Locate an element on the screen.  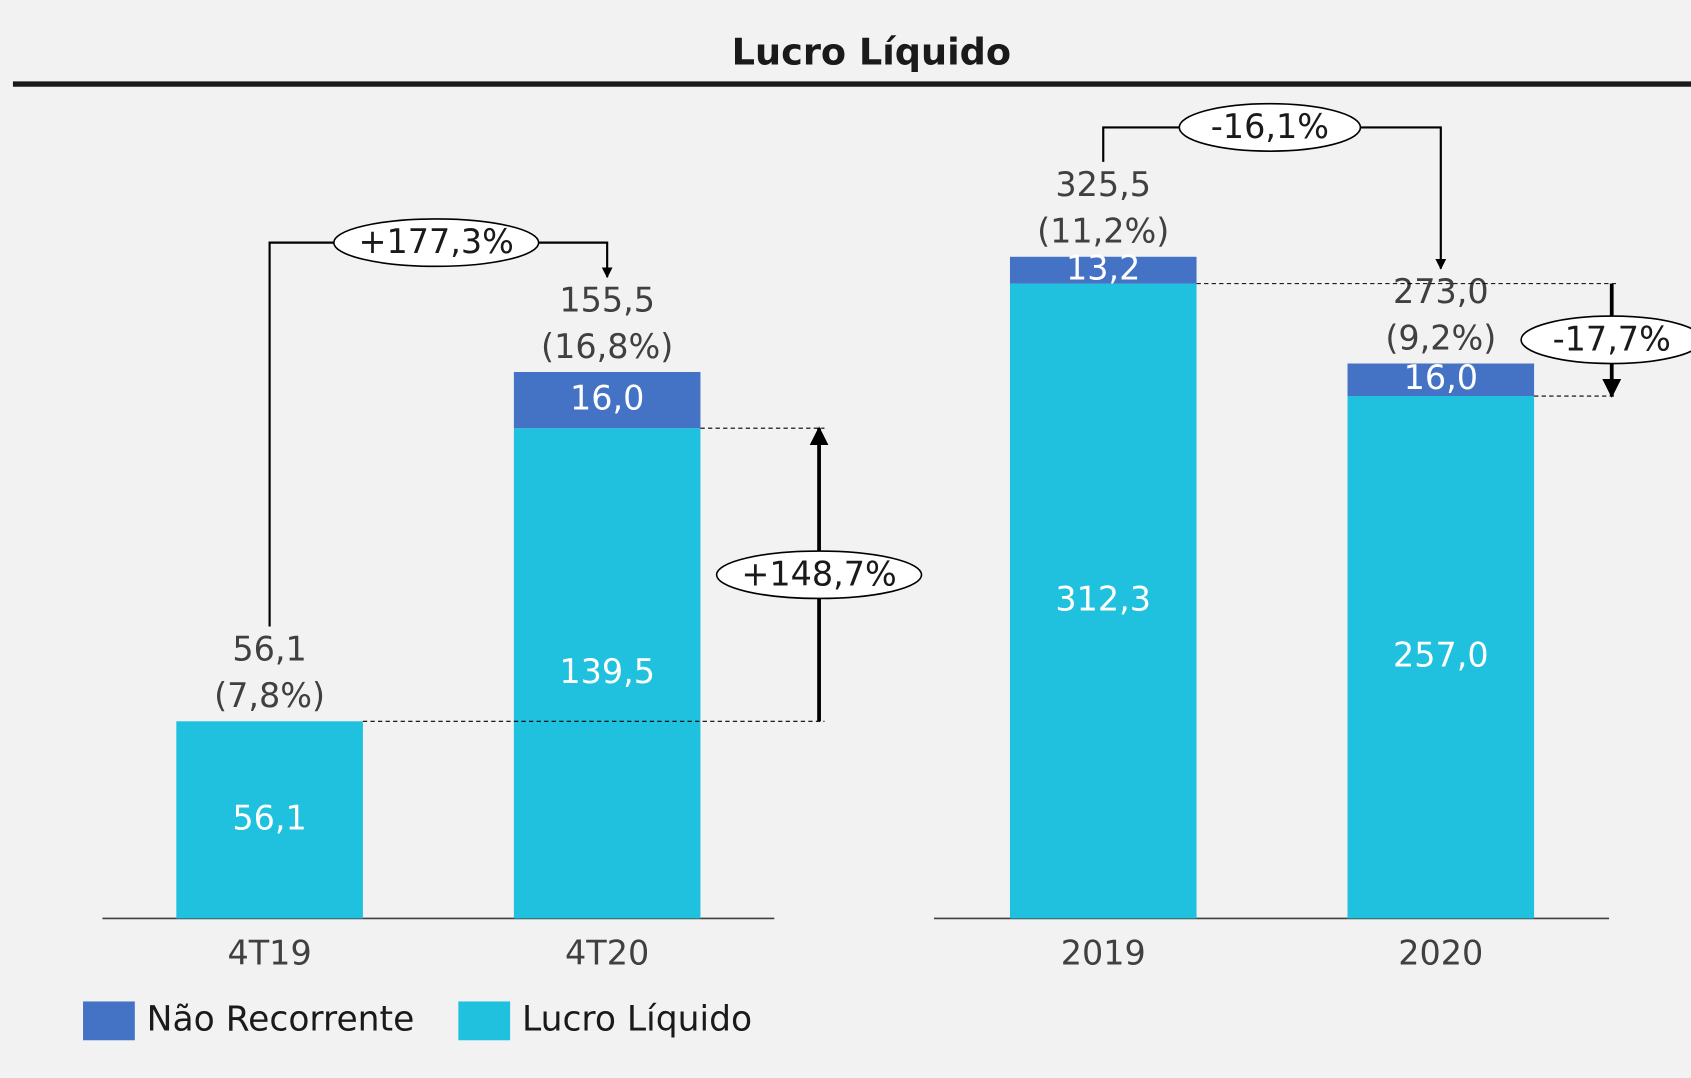
total-label: 56,1 is located at coordinates (269, 649).